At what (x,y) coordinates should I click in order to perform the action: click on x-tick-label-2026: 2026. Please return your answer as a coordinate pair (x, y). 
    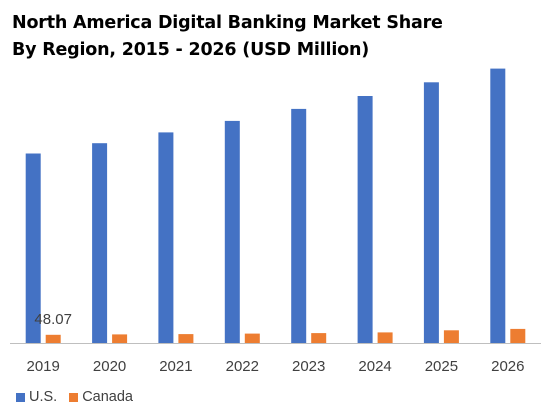
    Looking at the image, I should click on (507, 366).